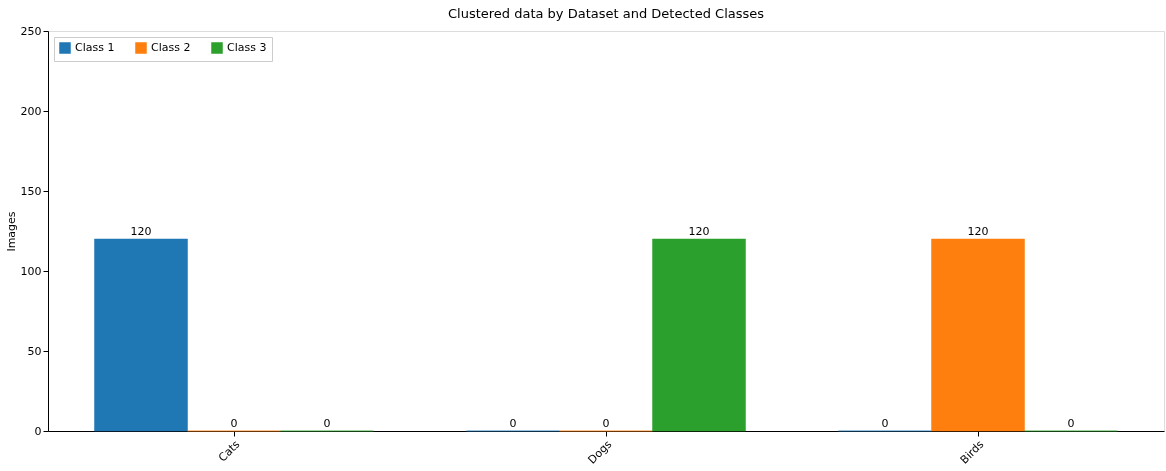 Image resolution: width=1166 pixels, height=471 pixels. Describe the element at coordinates (34, 351) in the screenshot. I see `y-tick-label: 50` at that location.